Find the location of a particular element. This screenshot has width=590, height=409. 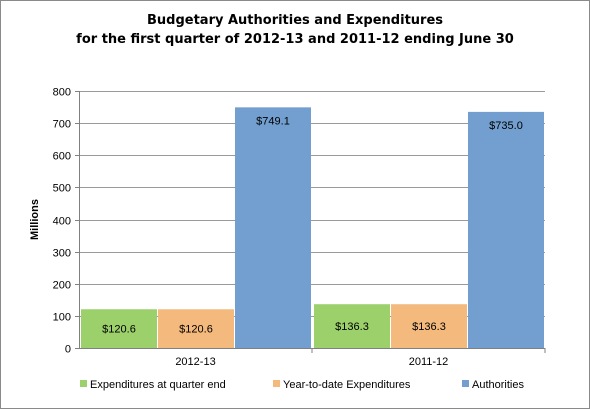

y-tick-label: 400 is located at coordinates (62, 222).